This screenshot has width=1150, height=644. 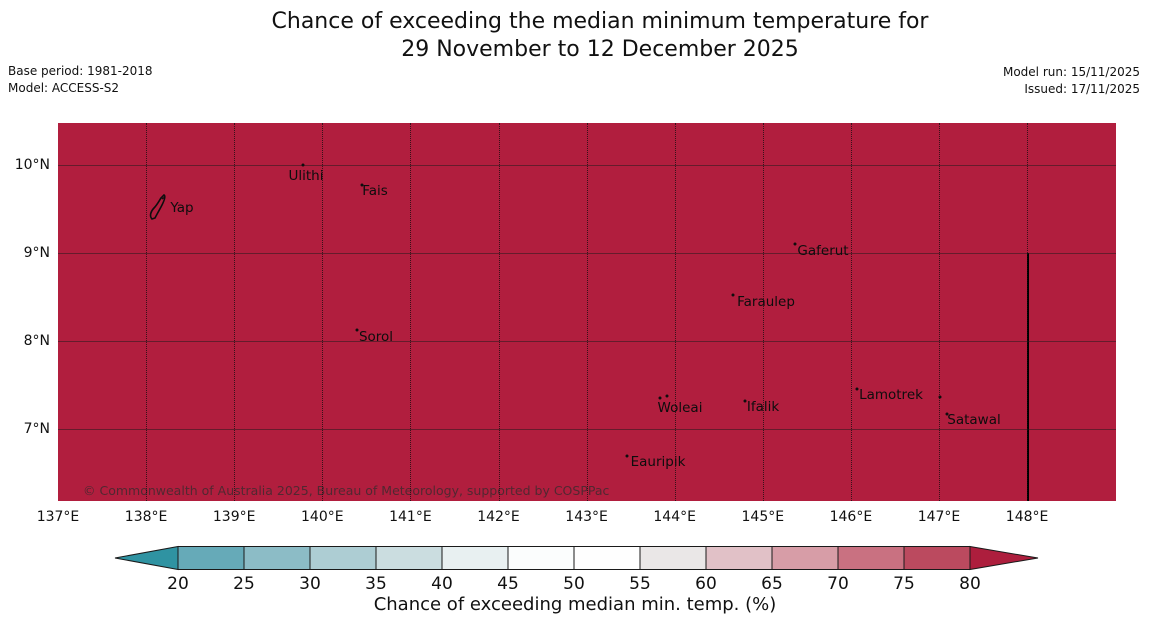 I want to click on colorbar-tick-label: 65, so click(x=772, y=584).